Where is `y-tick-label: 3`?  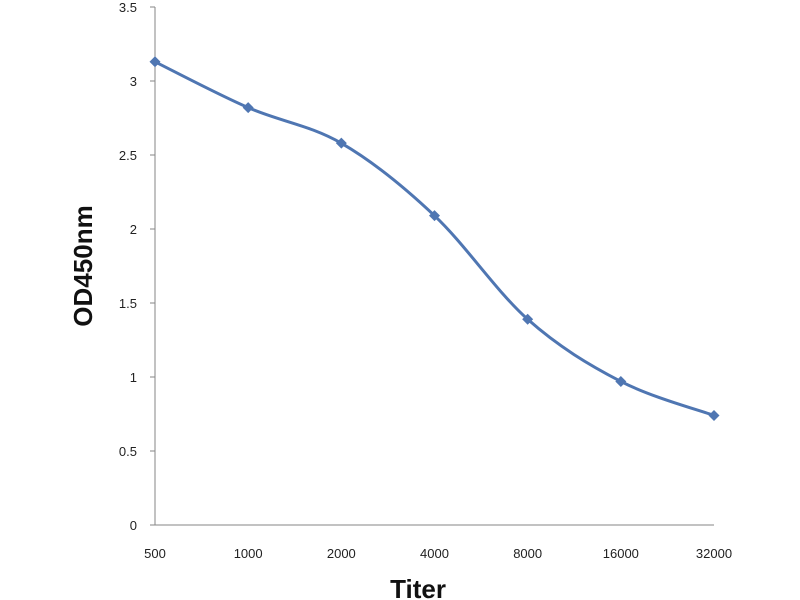 y-tick-label: 3 is located at coordinates (133, 81).